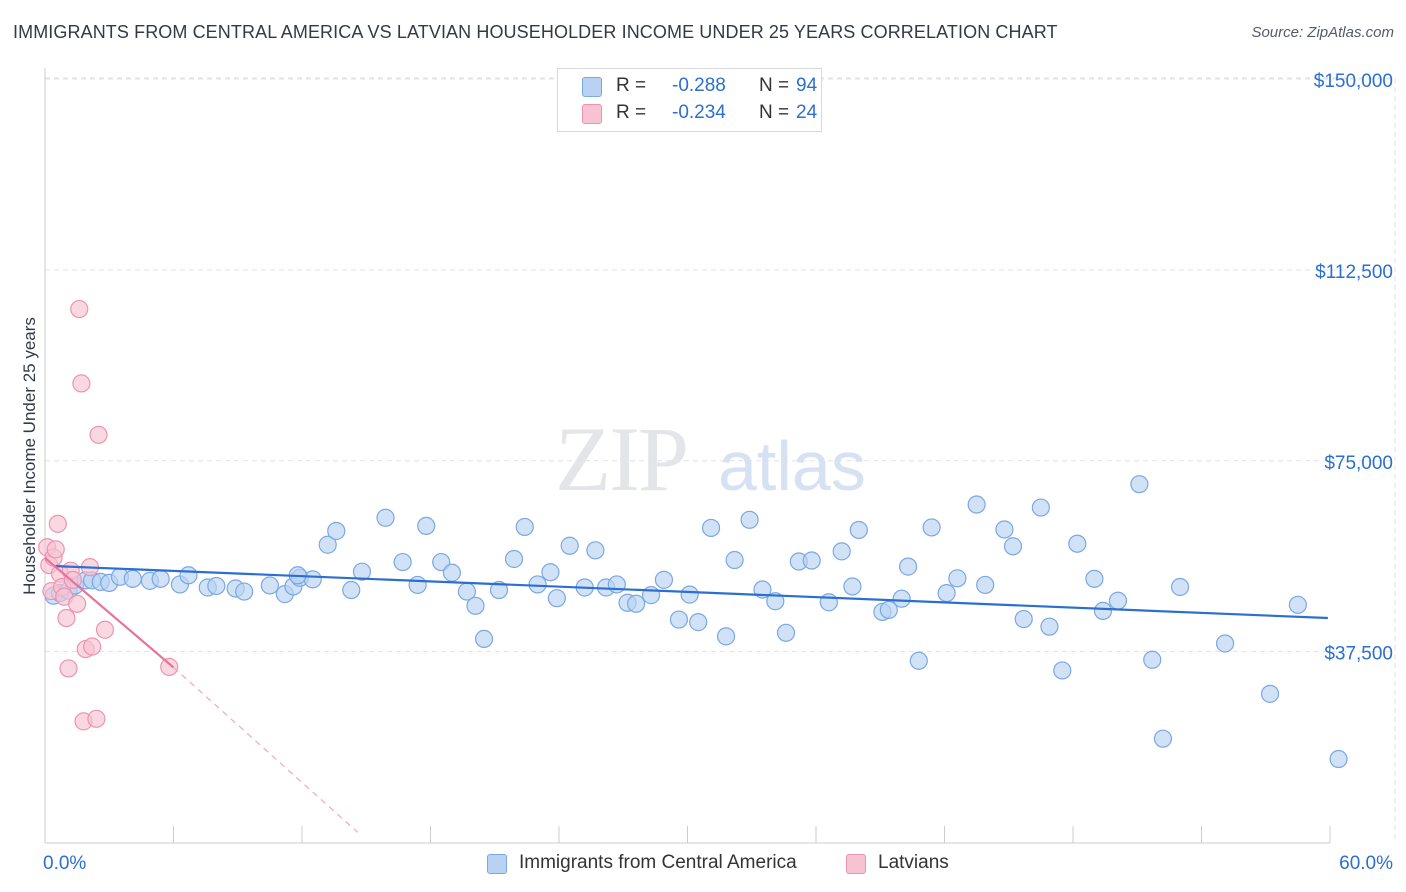 The height and width of the screenshot is (892, 1406). I want to click on legend-swatch-blue, so click(592, 87).